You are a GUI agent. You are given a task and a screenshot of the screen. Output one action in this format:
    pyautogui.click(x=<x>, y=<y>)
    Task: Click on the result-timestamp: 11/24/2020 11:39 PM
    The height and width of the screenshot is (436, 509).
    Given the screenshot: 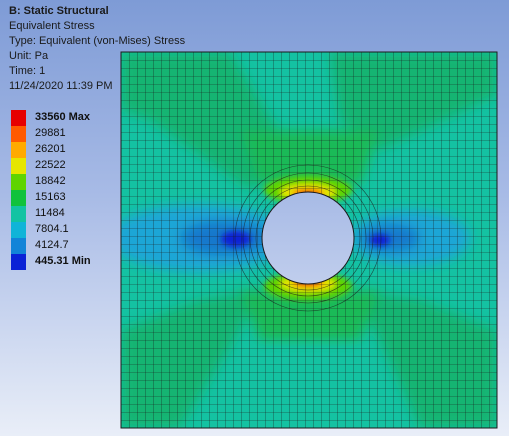 What is the action you would take?
    pyautogui.click(x=61, y=86)
    